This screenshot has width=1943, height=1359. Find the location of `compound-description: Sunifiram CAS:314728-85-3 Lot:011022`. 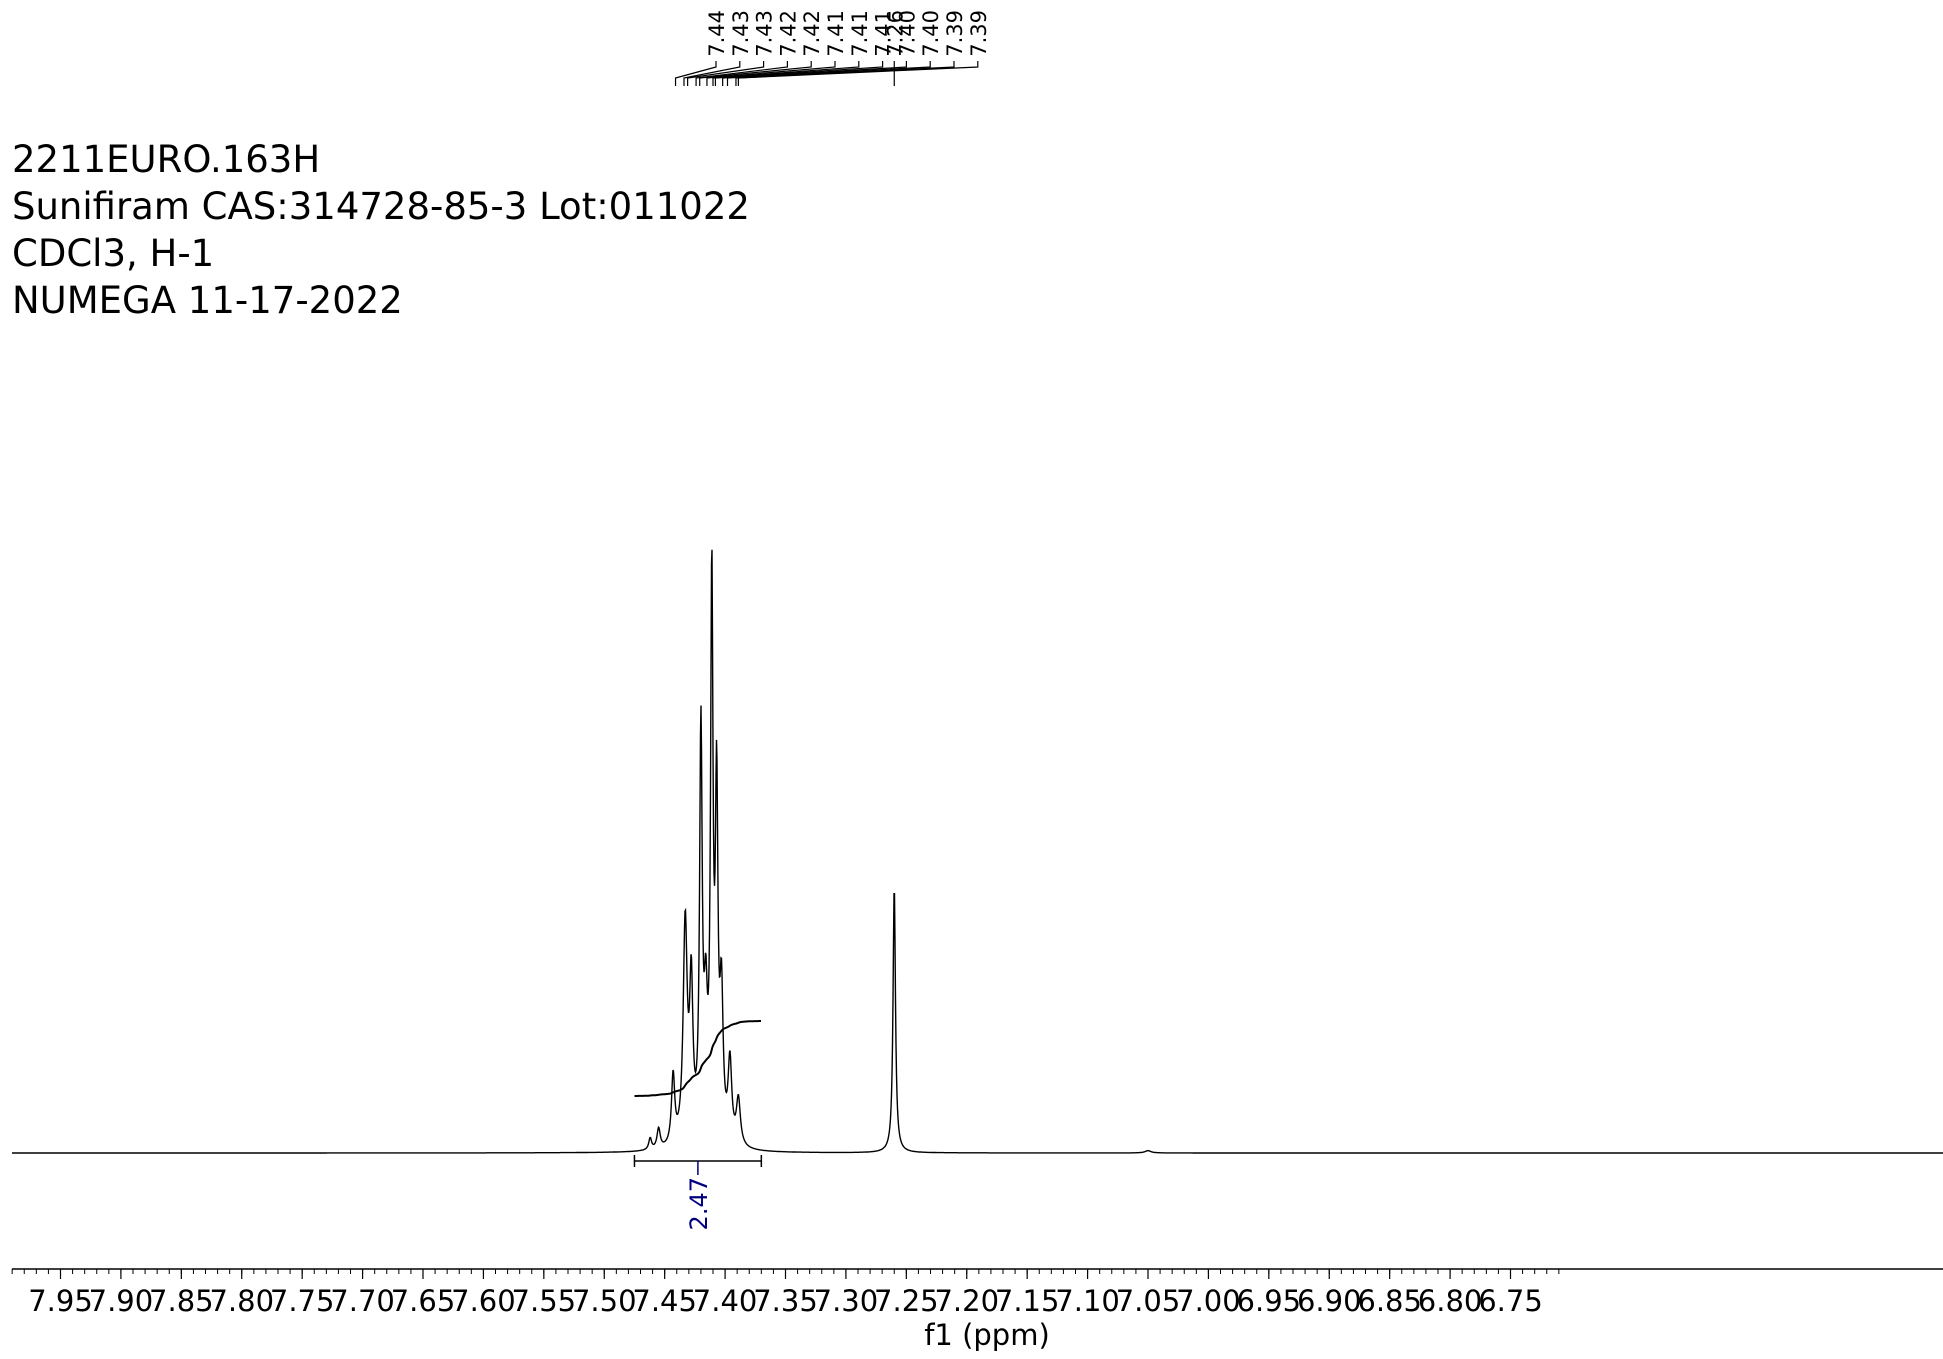

compound-description: Sunifiram CAS:314728-85-3 Lot:011022 is located at coordinates (381, 206).